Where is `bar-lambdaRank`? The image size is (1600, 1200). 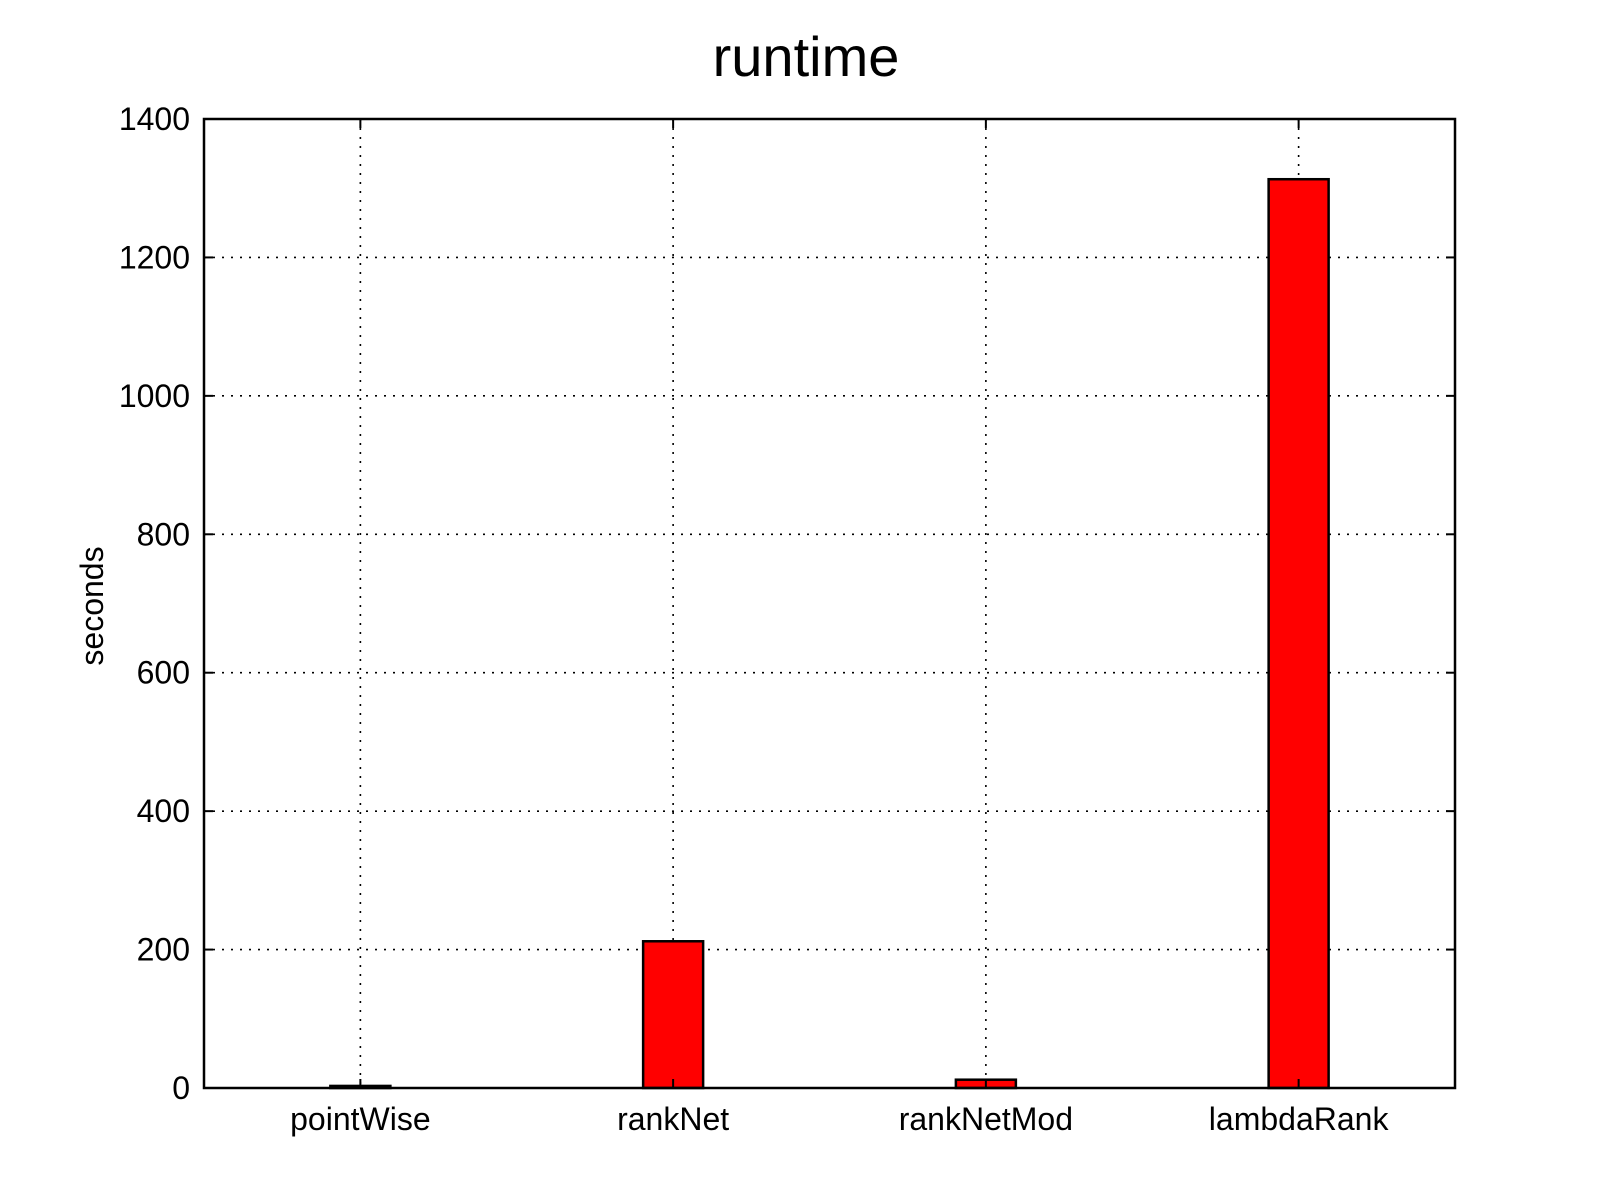
bar-lambdaRank is located at coordinates (1298, 633).